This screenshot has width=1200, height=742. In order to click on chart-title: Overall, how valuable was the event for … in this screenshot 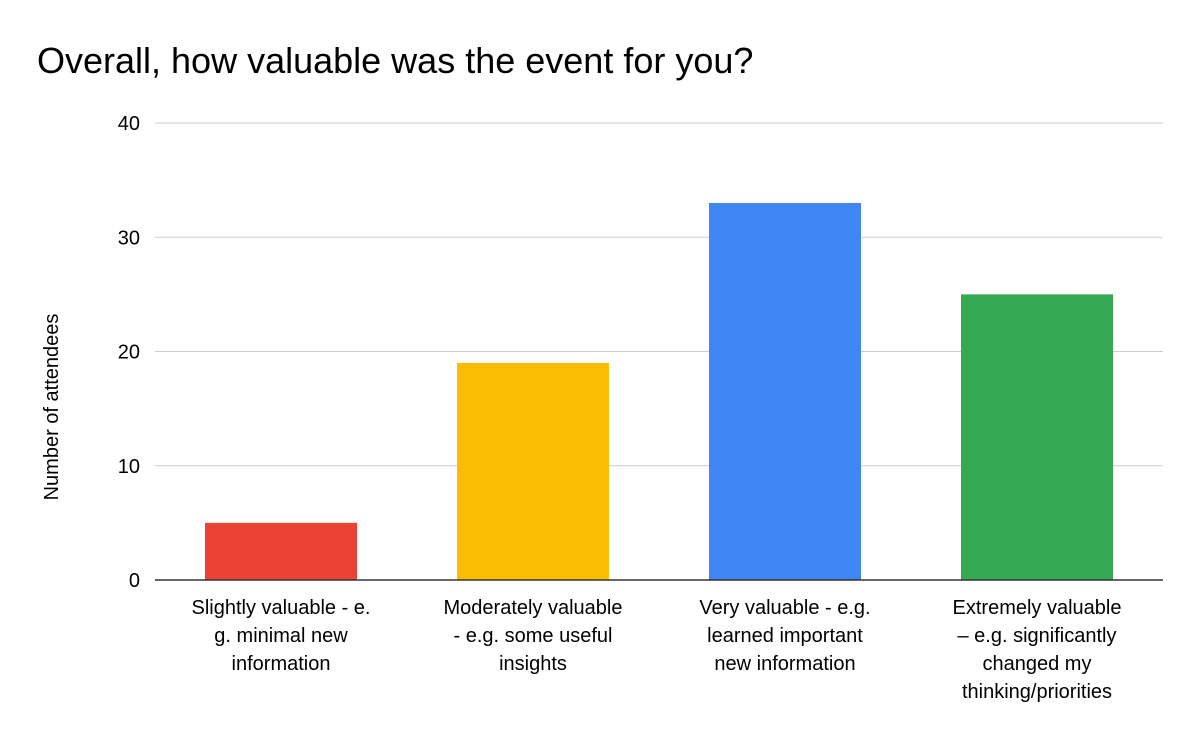, I will do `click(395, 60)`.